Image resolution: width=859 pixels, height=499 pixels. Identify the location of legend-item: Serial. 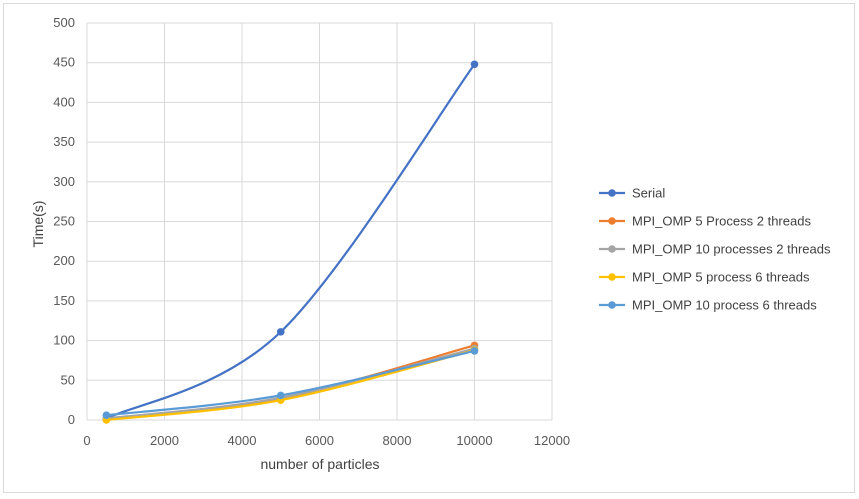
(632, 193).